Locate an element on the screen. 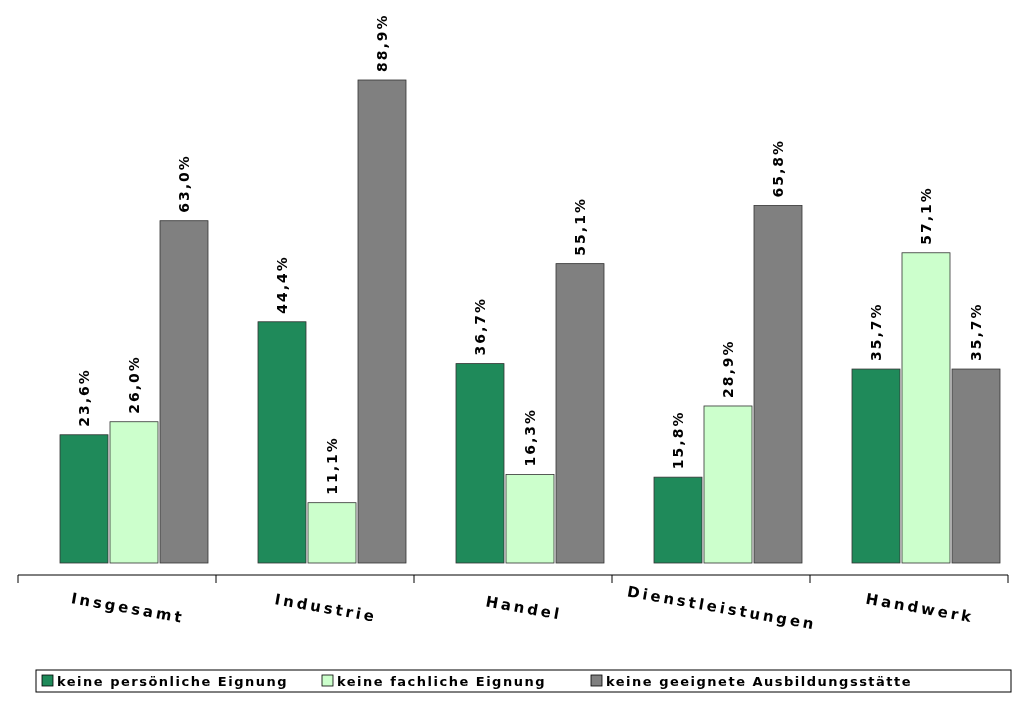 This screenshot has width=1030, height=713. data-label: 88,9% is located at coordinates (382, 42).